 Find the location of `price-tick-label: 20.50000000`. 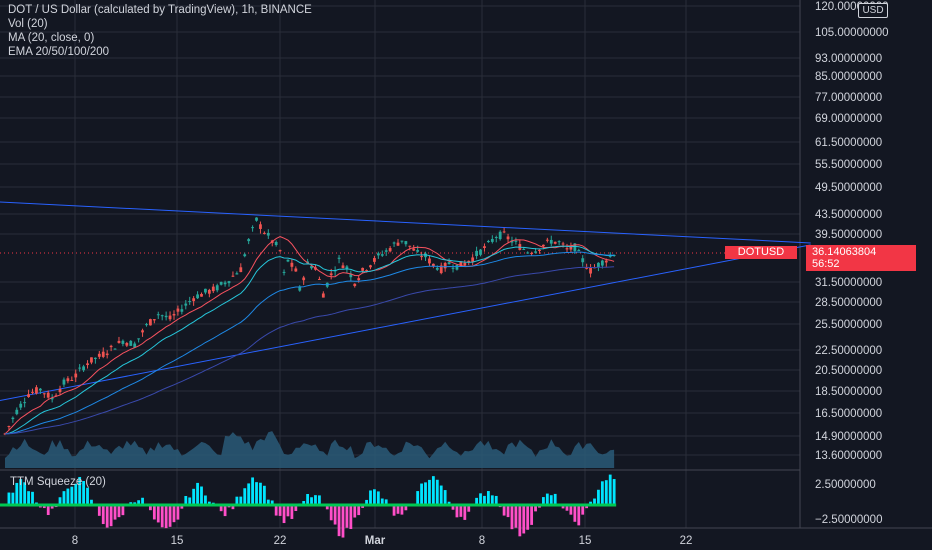

price-tick-label: 20.50000000 is located at coordinates (848, 371).